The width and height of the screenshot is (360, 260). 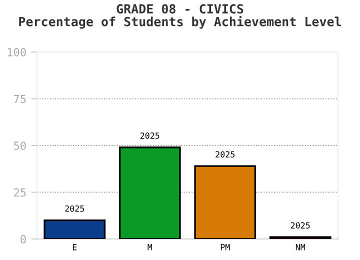 What do you see at coordinates (301, 247) in the screenshot?
I see `x-tick-label: NM` at bounding box center [301, 247].